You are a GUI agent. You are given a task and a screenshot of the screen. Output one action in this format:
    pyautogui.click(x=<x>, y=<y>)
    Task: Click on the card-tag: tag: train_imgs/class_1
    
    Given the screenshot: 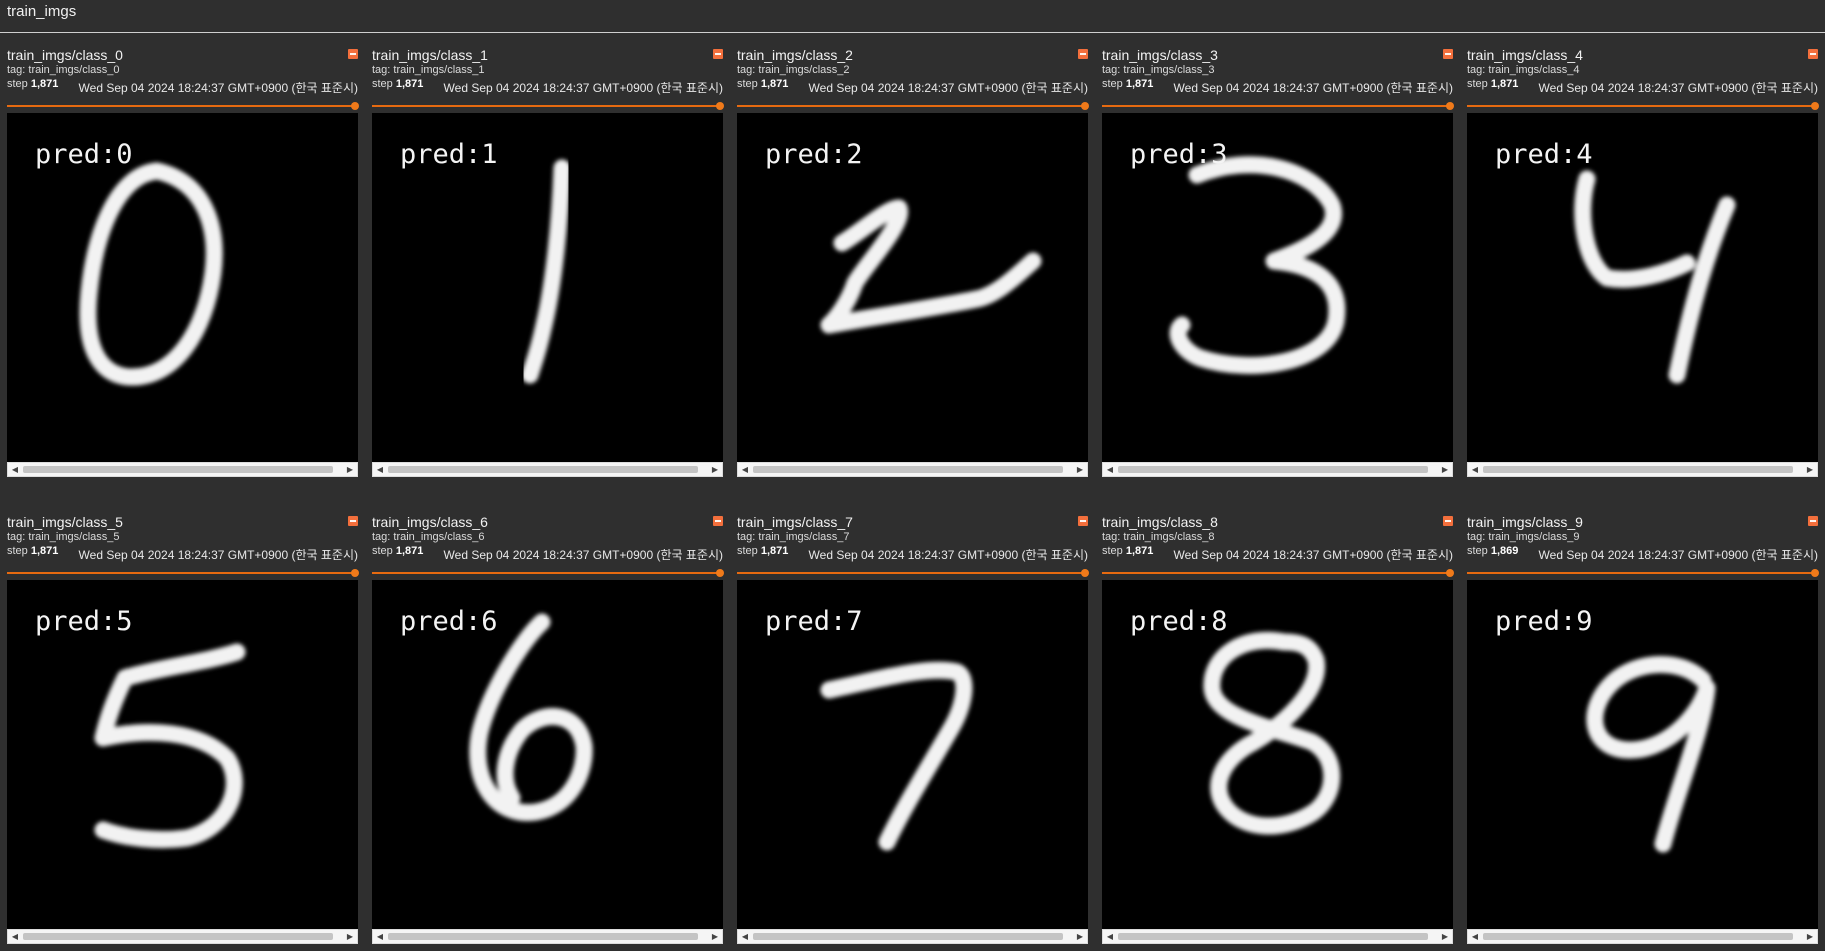 What is the action you would take?
    pyautogui.click(x=428, y=70)
    